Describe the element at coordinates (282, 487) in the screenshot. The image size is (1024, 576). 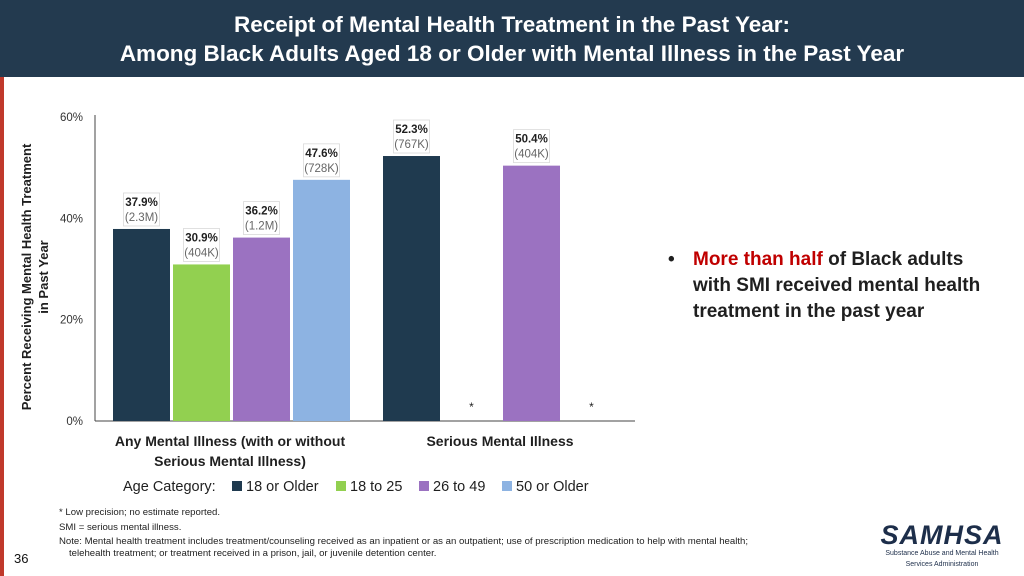
I see `legend-label-0: 18 or Older` at that location.